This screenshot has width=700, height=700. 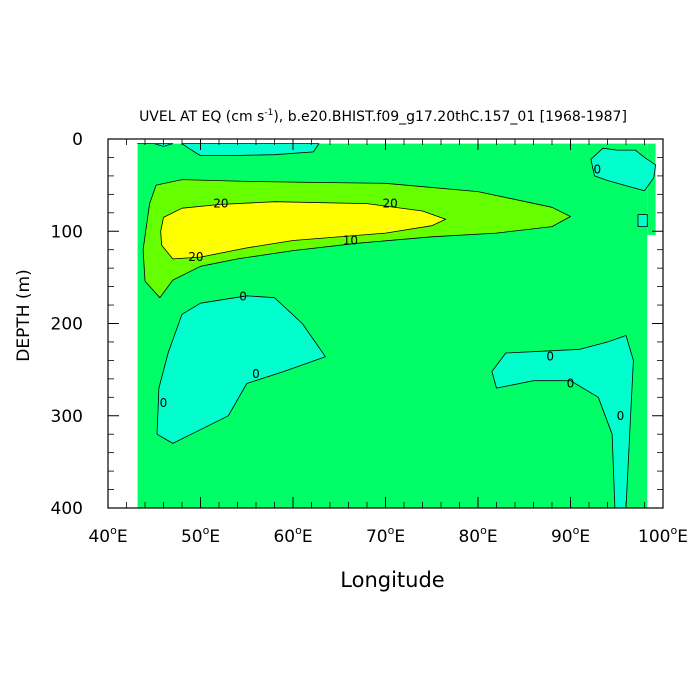 What do you see at coordinates (195, 257) in the screenshot?
I see `contour-label-4: 20` at bounding box center [195, 257].